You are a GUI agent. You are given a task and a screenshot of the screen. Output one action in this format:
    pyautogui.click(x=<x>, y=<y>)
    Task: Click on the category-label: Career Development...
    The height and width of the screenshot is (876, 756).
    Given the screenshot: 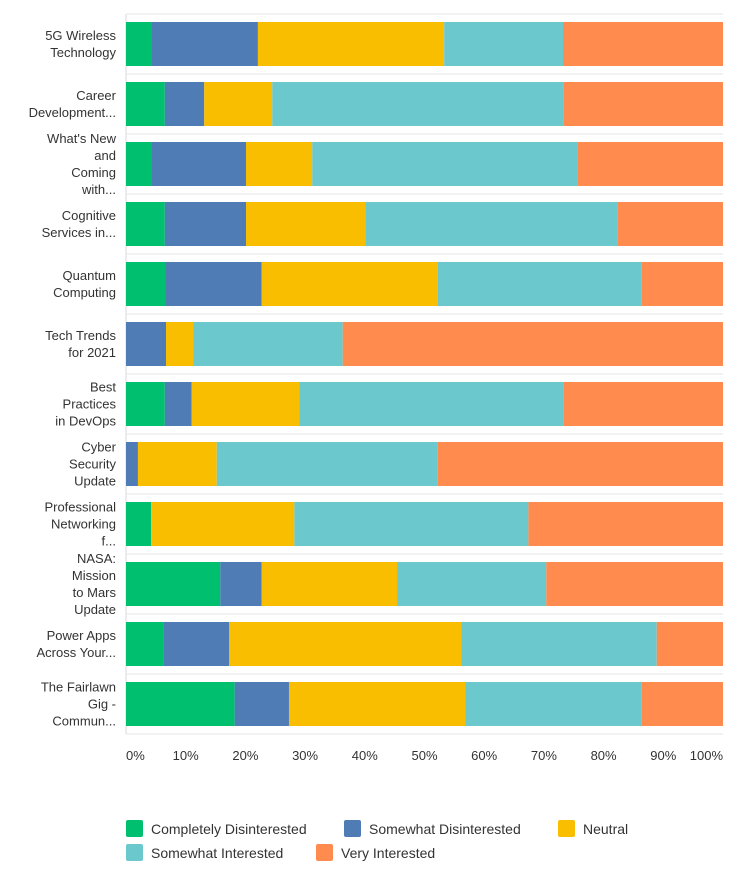 What is the action you would take?
    pyautogui.click(x=73, y=104)
    